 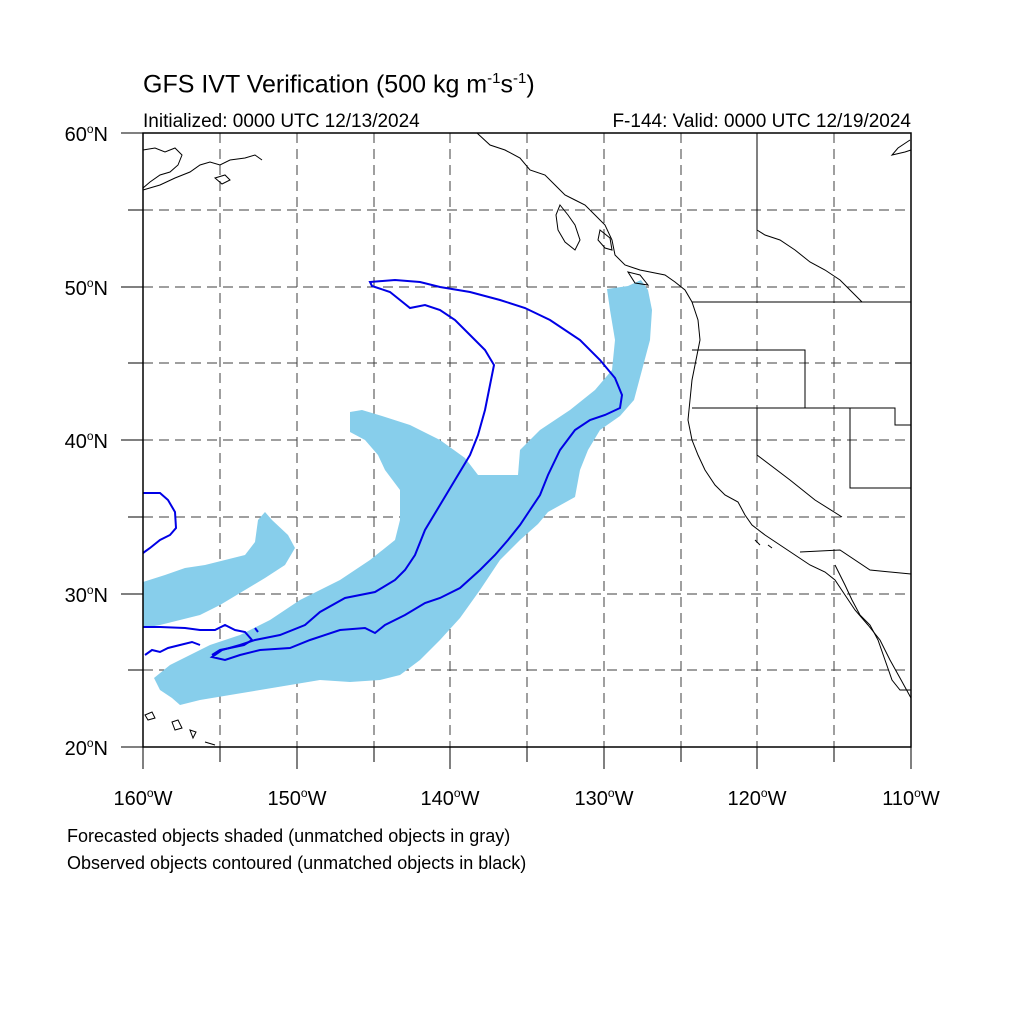 I want to click on lon-label-110w: 110oW, so click(x=911, y=798).